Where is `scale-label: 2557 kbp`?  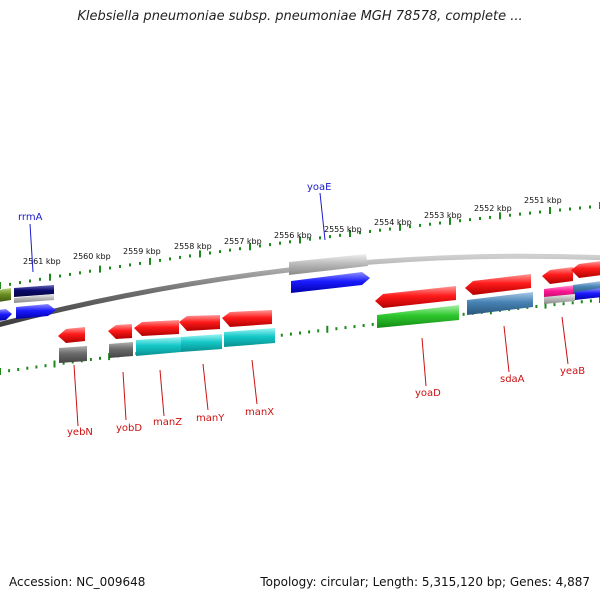 scale-label: 2557 kbp is located at coordinates (243, 241).